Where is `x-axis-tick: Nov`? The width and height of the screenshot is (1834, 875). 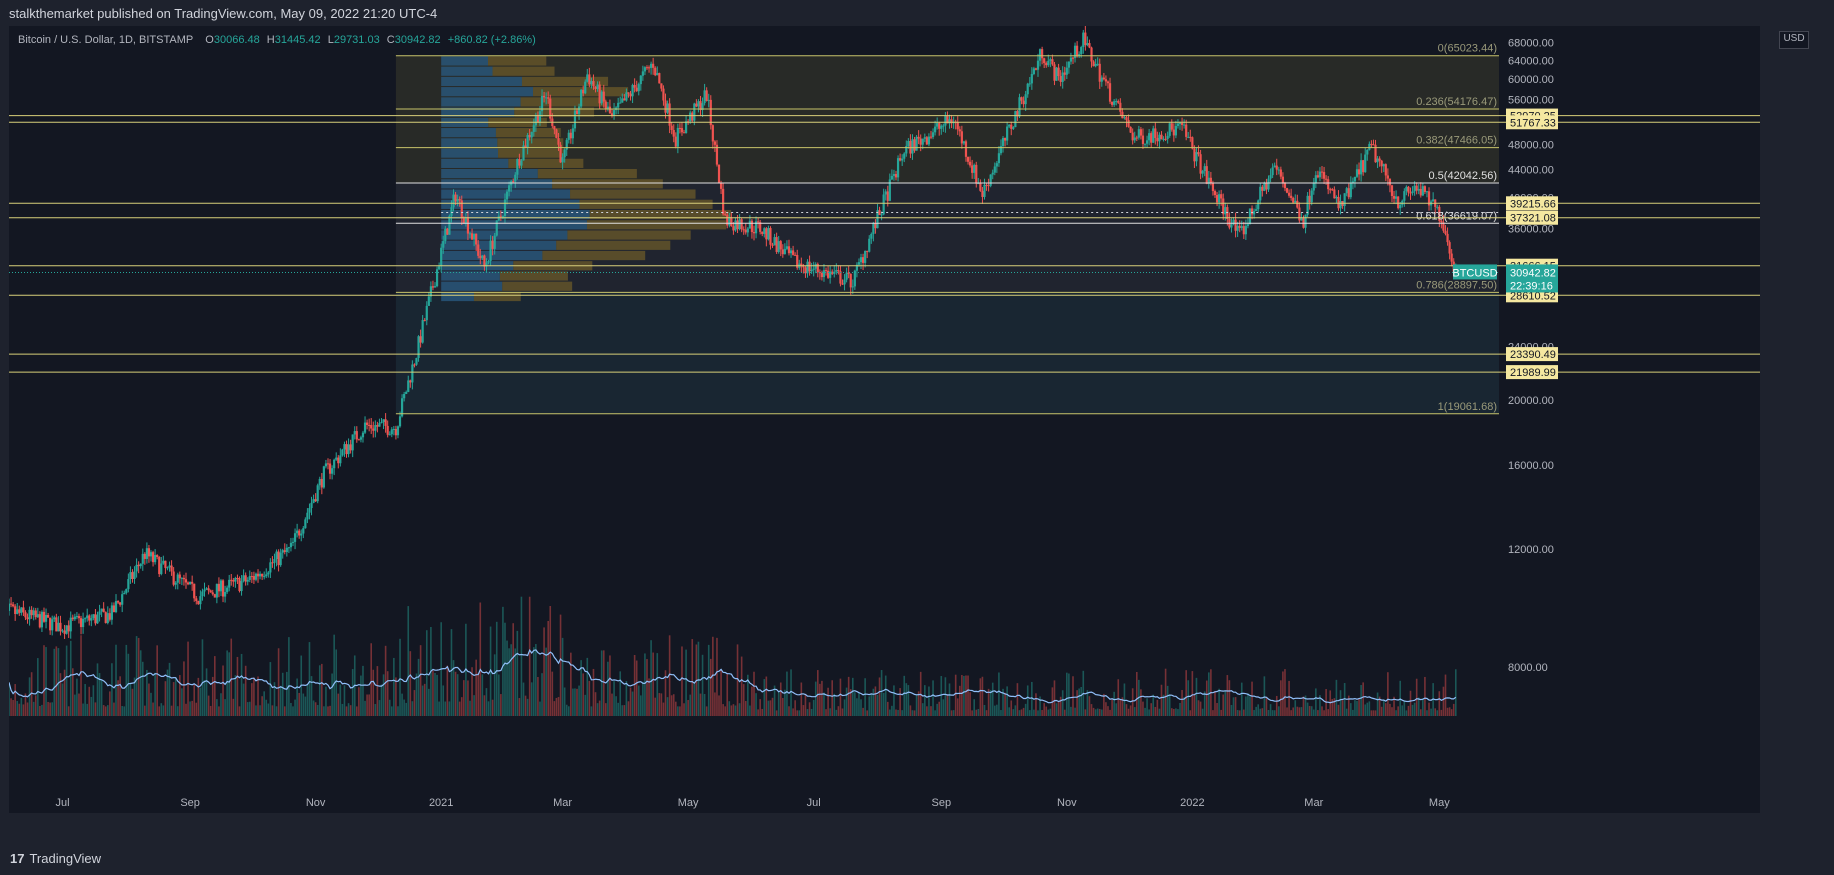 x-axis-tick: Nov is located at coordinates (1067, 803).